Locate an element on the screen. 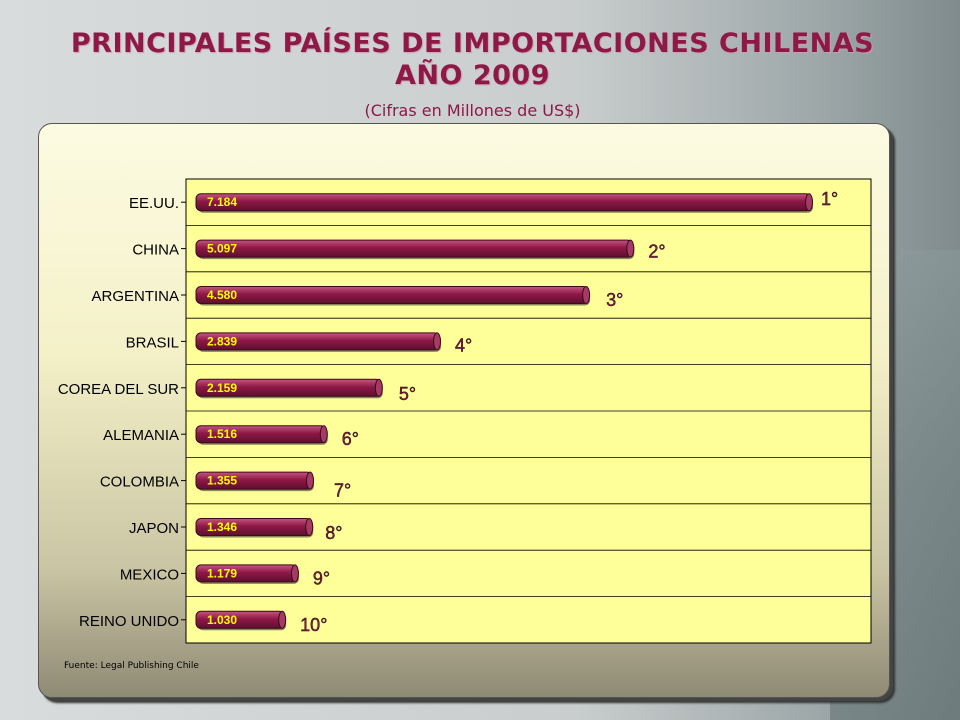  value-label: 1.030 is located at coordinates (222, 620).